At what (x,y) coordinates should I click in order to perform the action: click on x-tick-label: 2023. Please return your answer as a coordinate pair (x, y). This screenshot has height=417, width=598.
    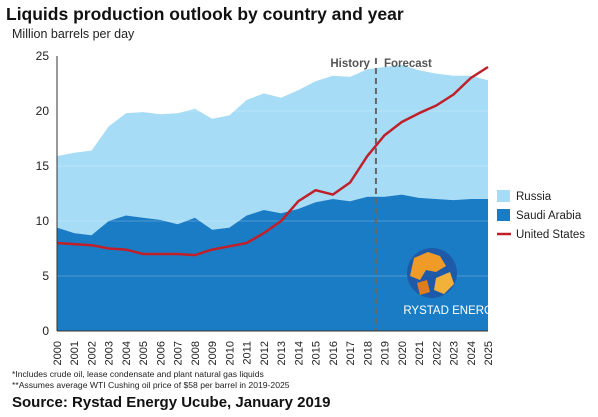
    Looking at the image, I should click on (455, 353).